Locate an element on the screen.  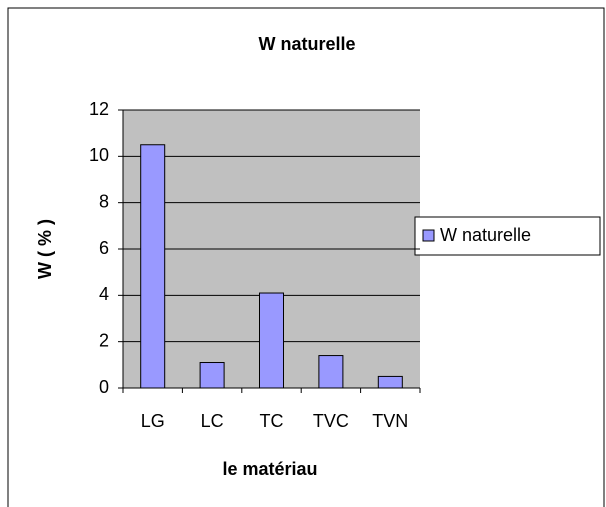
y-tick-label: 2 is located at coordinates (104, 340).